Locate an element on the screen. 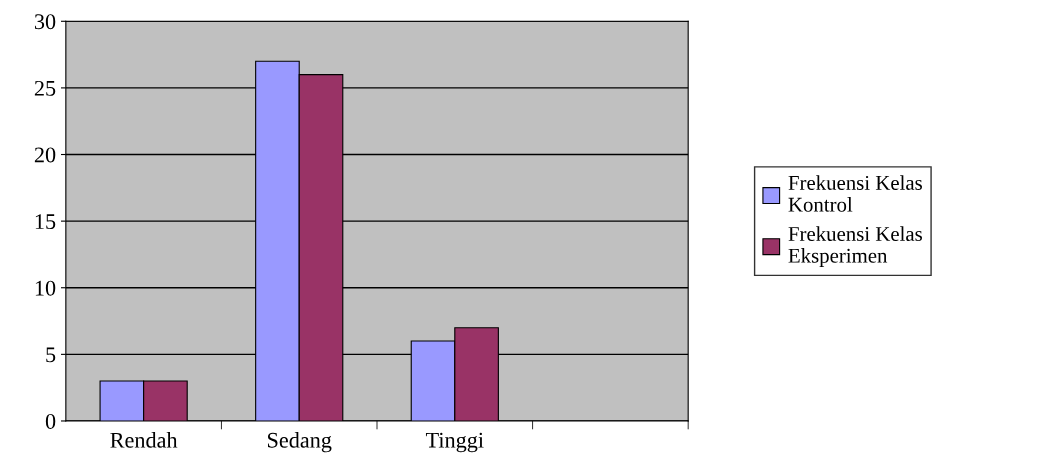 The width and height of the screenshot is (1062, 473). y-tick-label: 0 is located at coordinates (50, 421).